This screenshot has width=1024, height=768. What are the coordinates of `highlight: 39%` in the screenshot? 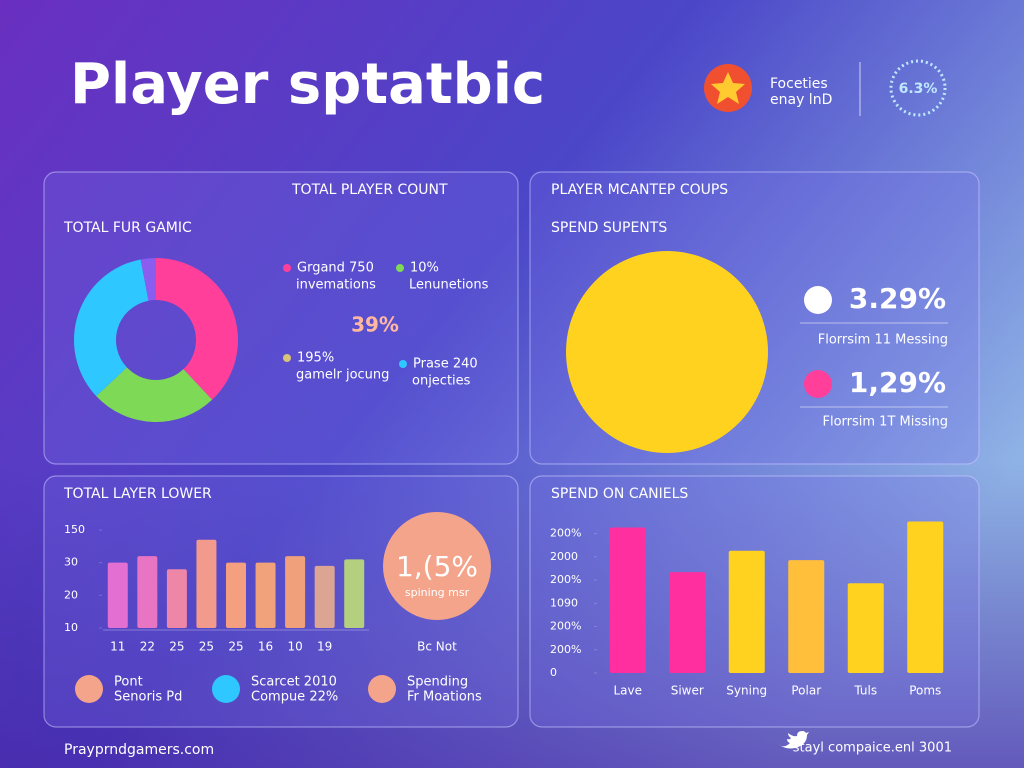 It's located at (375, 325).